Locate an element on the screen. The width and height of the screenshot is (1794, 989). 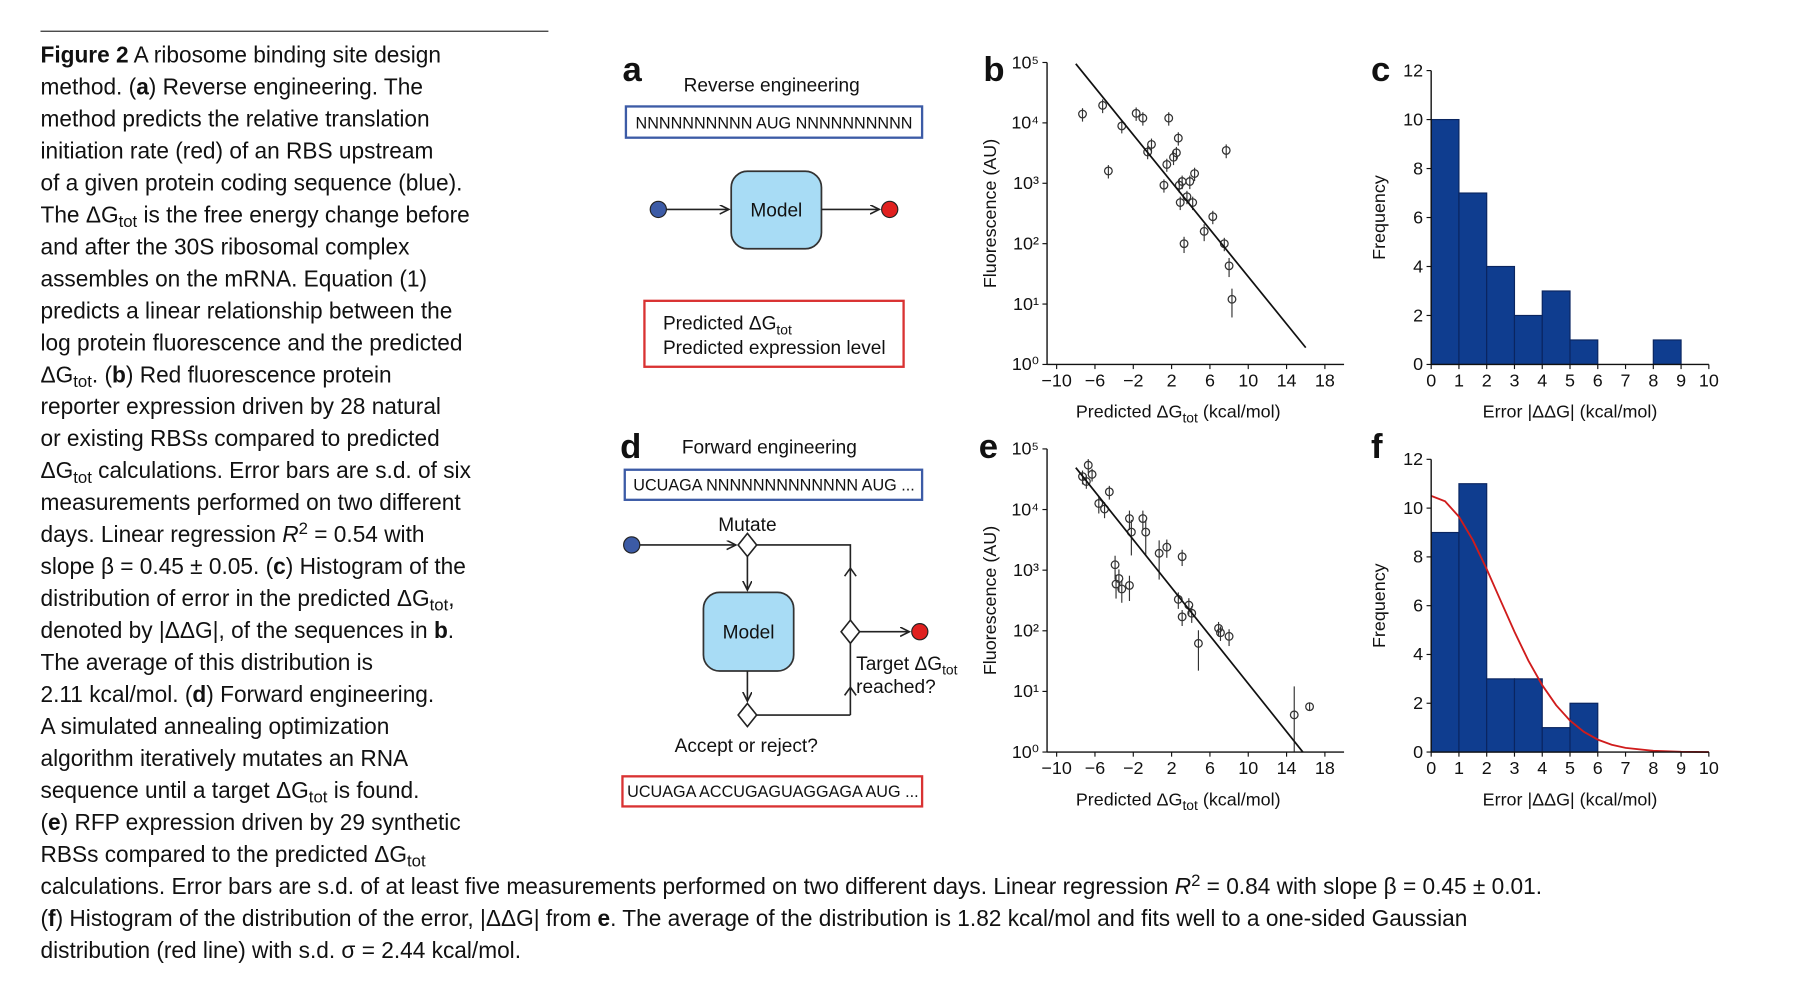
caption-text: slope β = 0.45 ± 0.05. ( is located at coordinates (156, 566).